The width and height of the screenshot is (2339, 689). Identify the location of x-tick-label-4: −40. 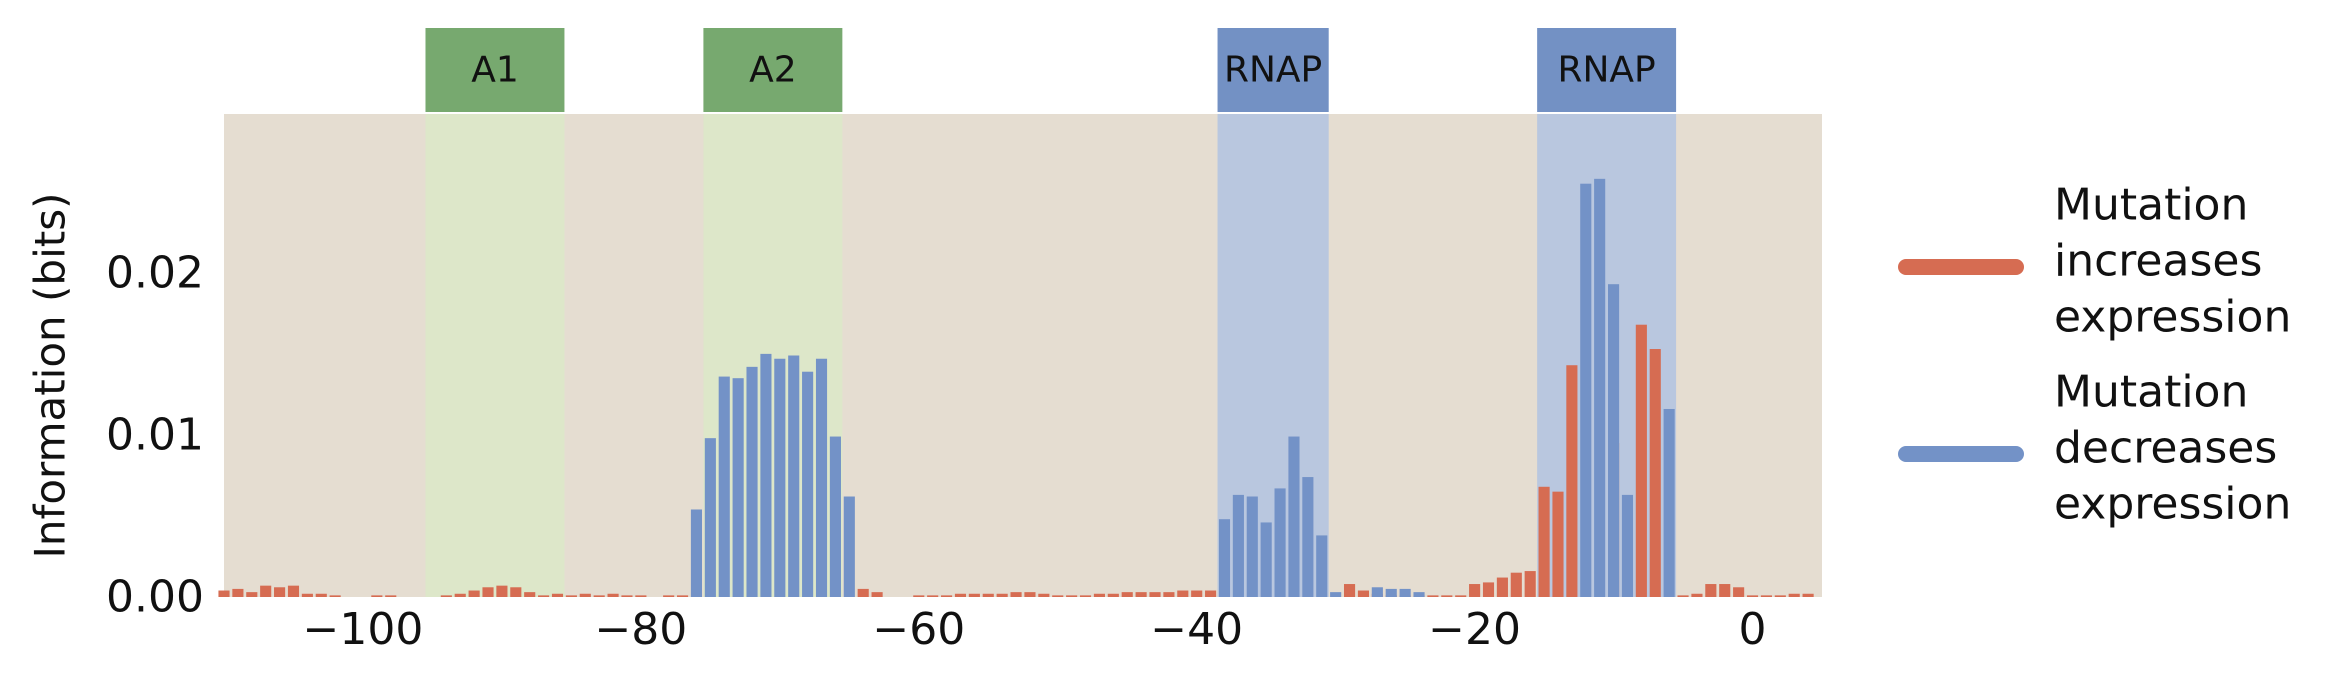
(1196, 629).